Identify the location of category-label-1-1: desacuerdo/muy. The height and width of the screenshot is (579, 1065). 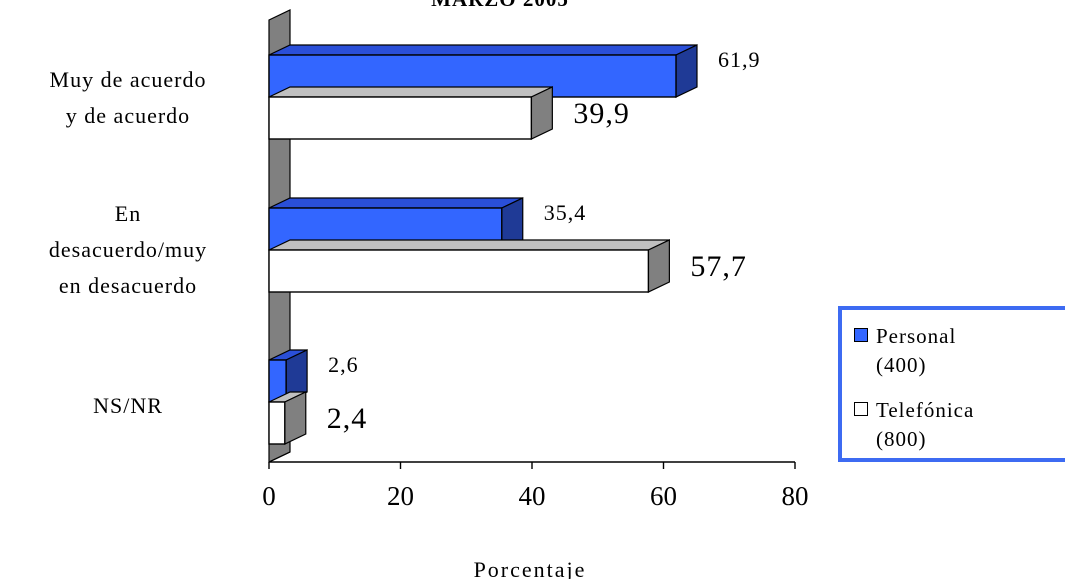
(128, 249).